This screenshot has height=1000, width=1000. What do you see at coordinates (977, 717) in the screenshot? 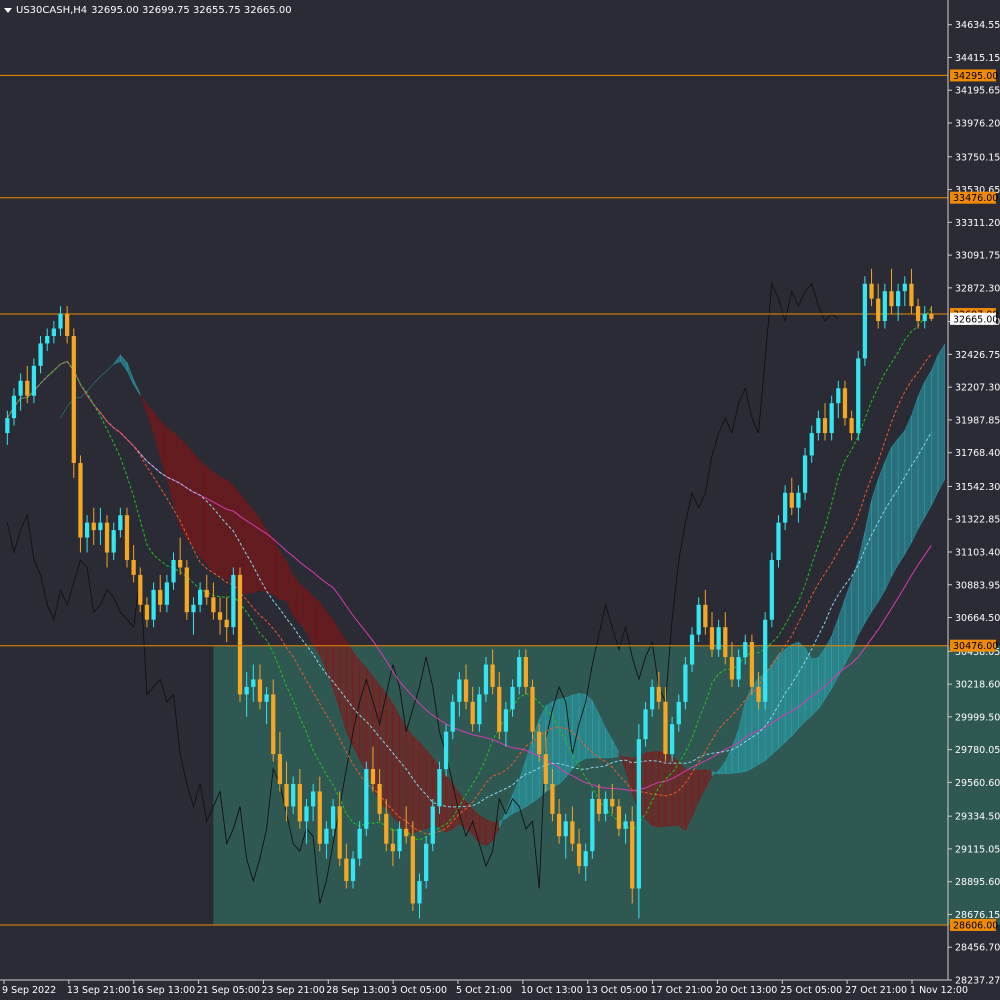
I see `price-tick-label: 29999.50` at bounding box center [977, 717].